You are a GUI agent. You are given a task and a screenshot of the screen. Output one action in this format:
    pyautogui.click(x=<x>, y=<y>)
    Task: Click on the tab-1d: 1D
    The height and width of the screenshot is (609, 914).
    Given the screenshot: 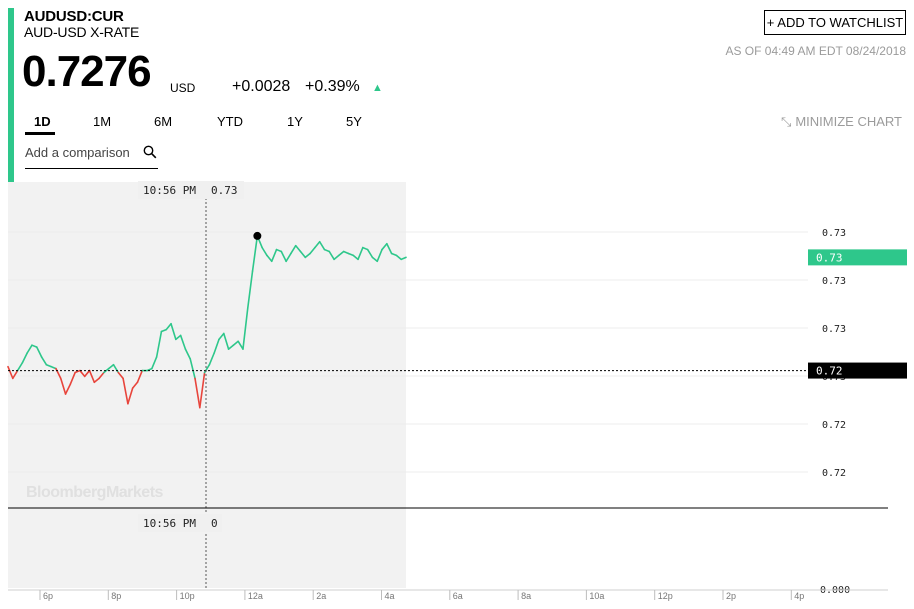 What is the action you would take?
    pyautogui.click(x=42, y=121)
    